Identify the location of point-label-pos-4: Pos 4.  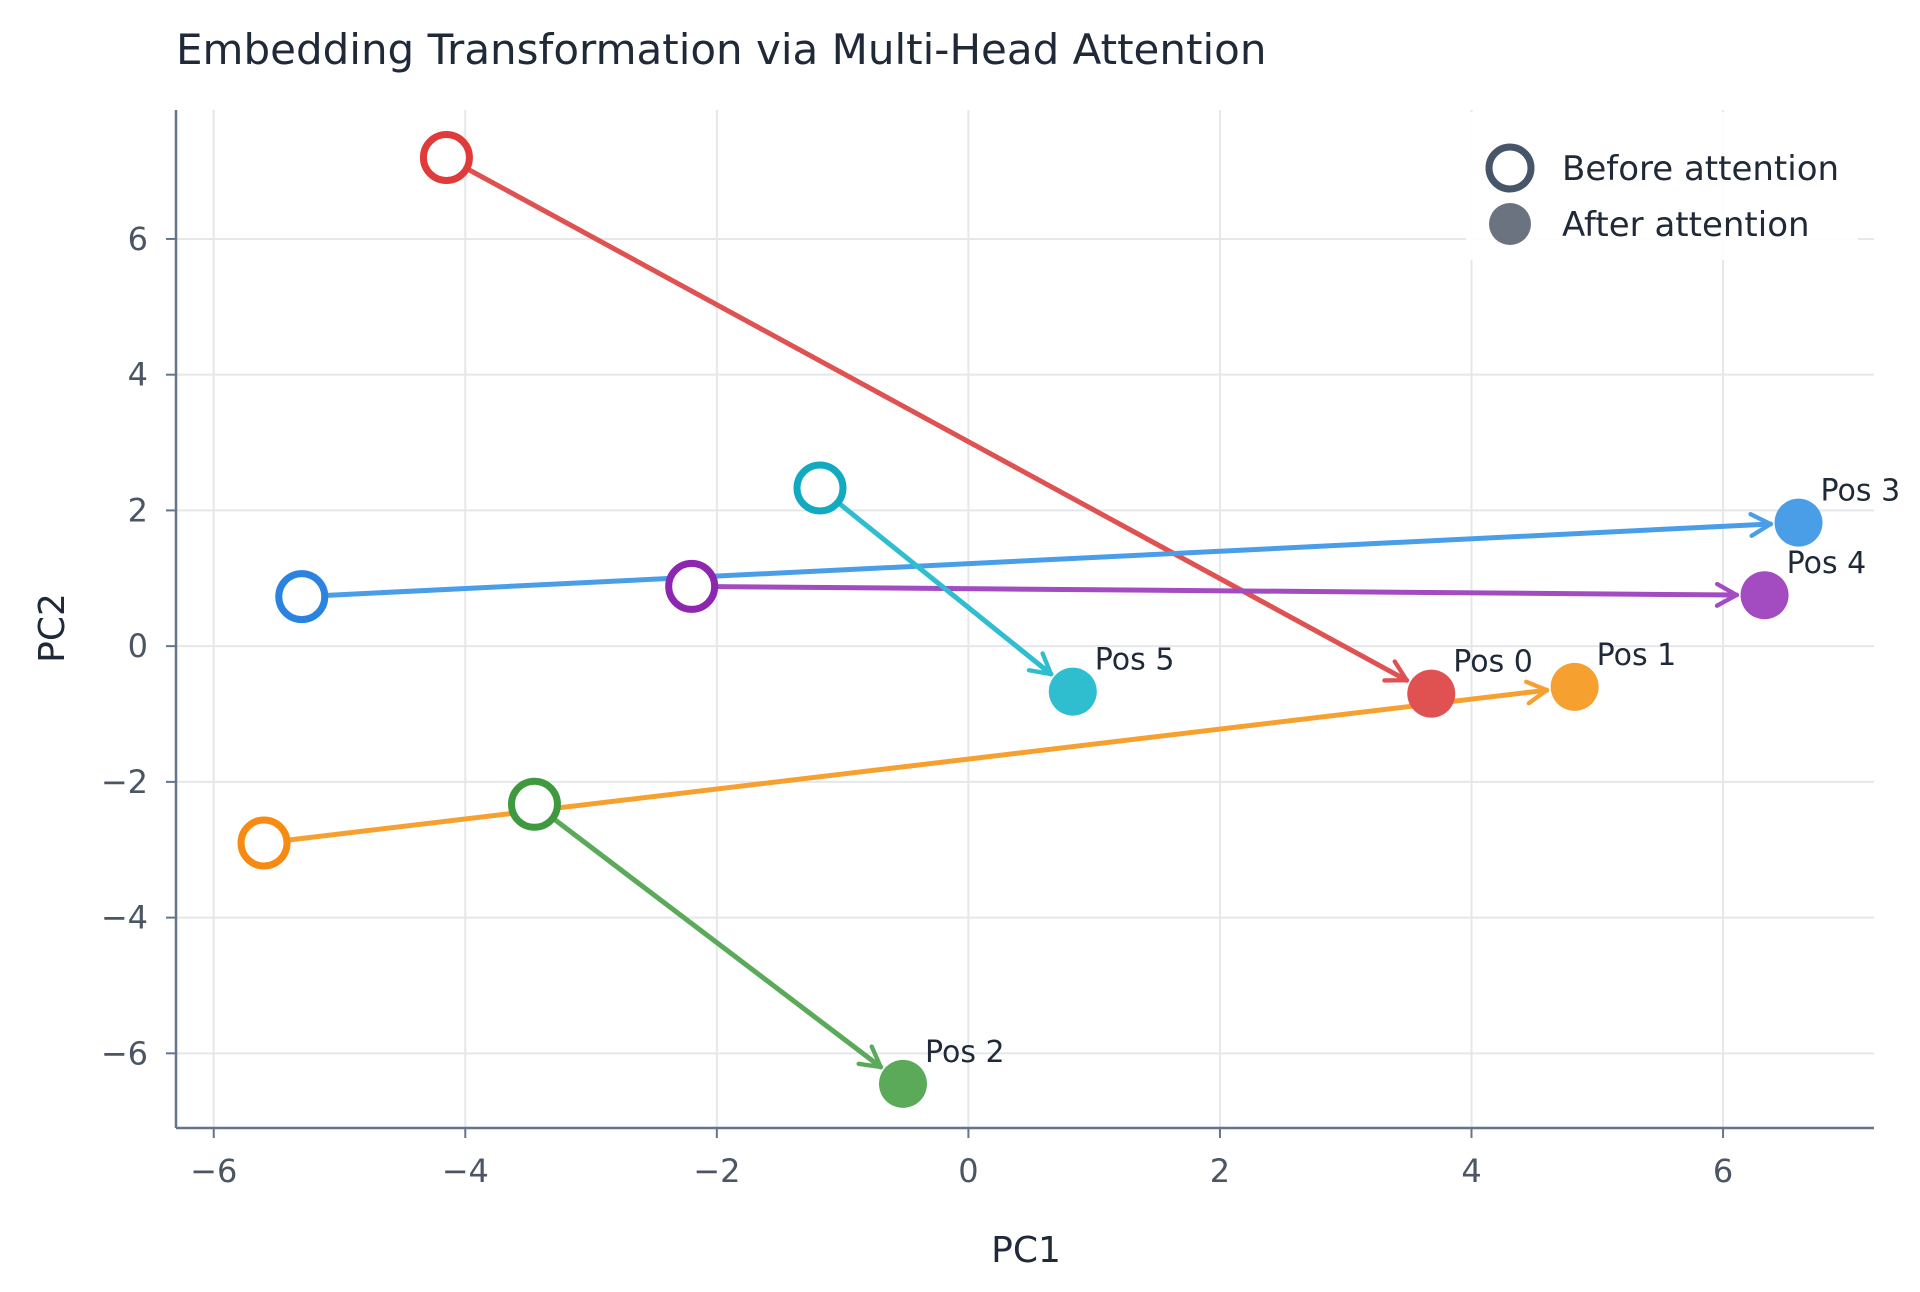
(1827, 563).